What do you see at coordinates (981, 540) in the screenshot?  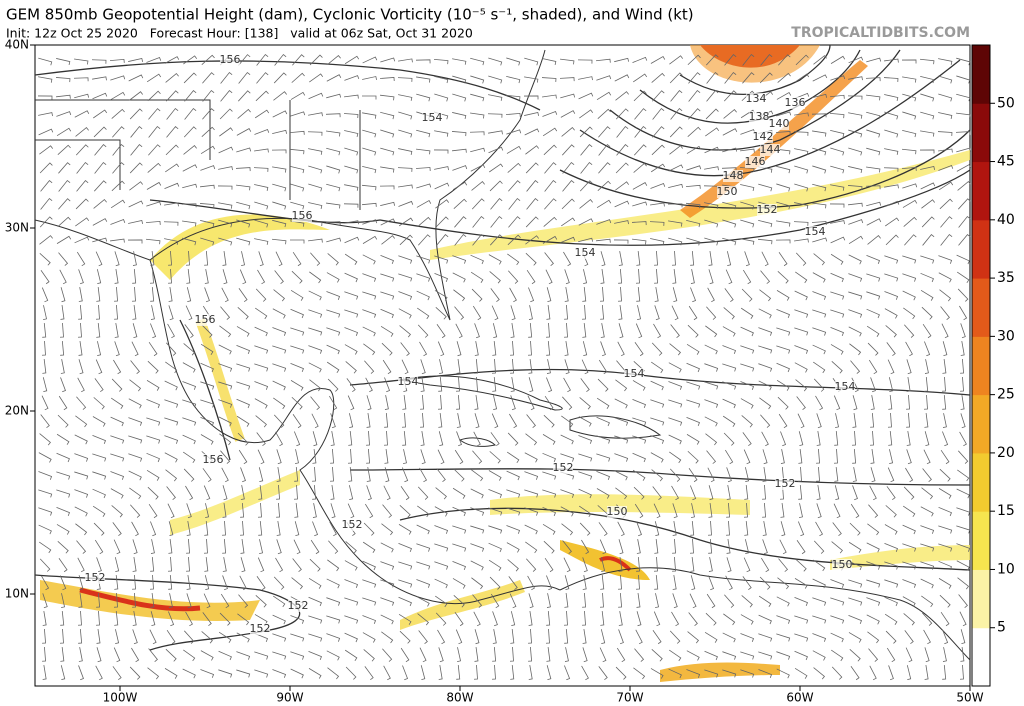 I see `colorbar-swatch` at bounding box center [981, 540].